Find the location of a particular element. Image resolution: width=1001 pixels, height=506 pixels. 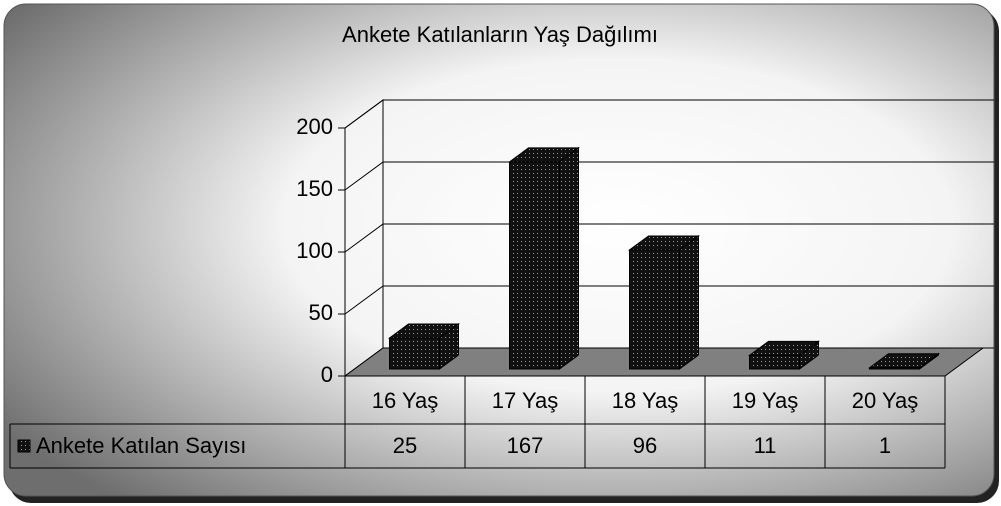

table-value: 11 is located at coordinates (765, 445).